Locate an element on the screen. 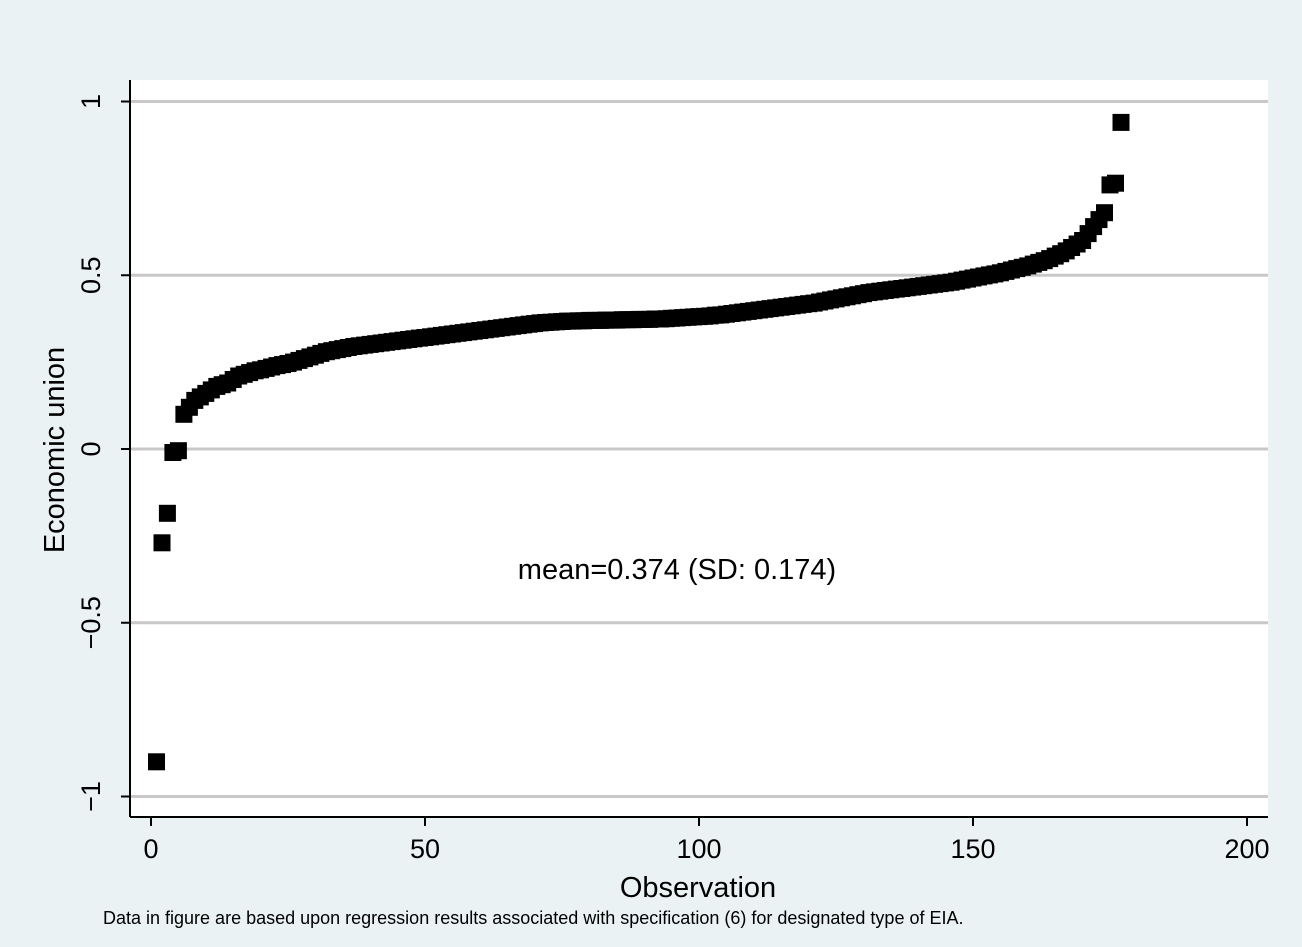  x-tick-label: 100 is located at coordinates (698, 849).